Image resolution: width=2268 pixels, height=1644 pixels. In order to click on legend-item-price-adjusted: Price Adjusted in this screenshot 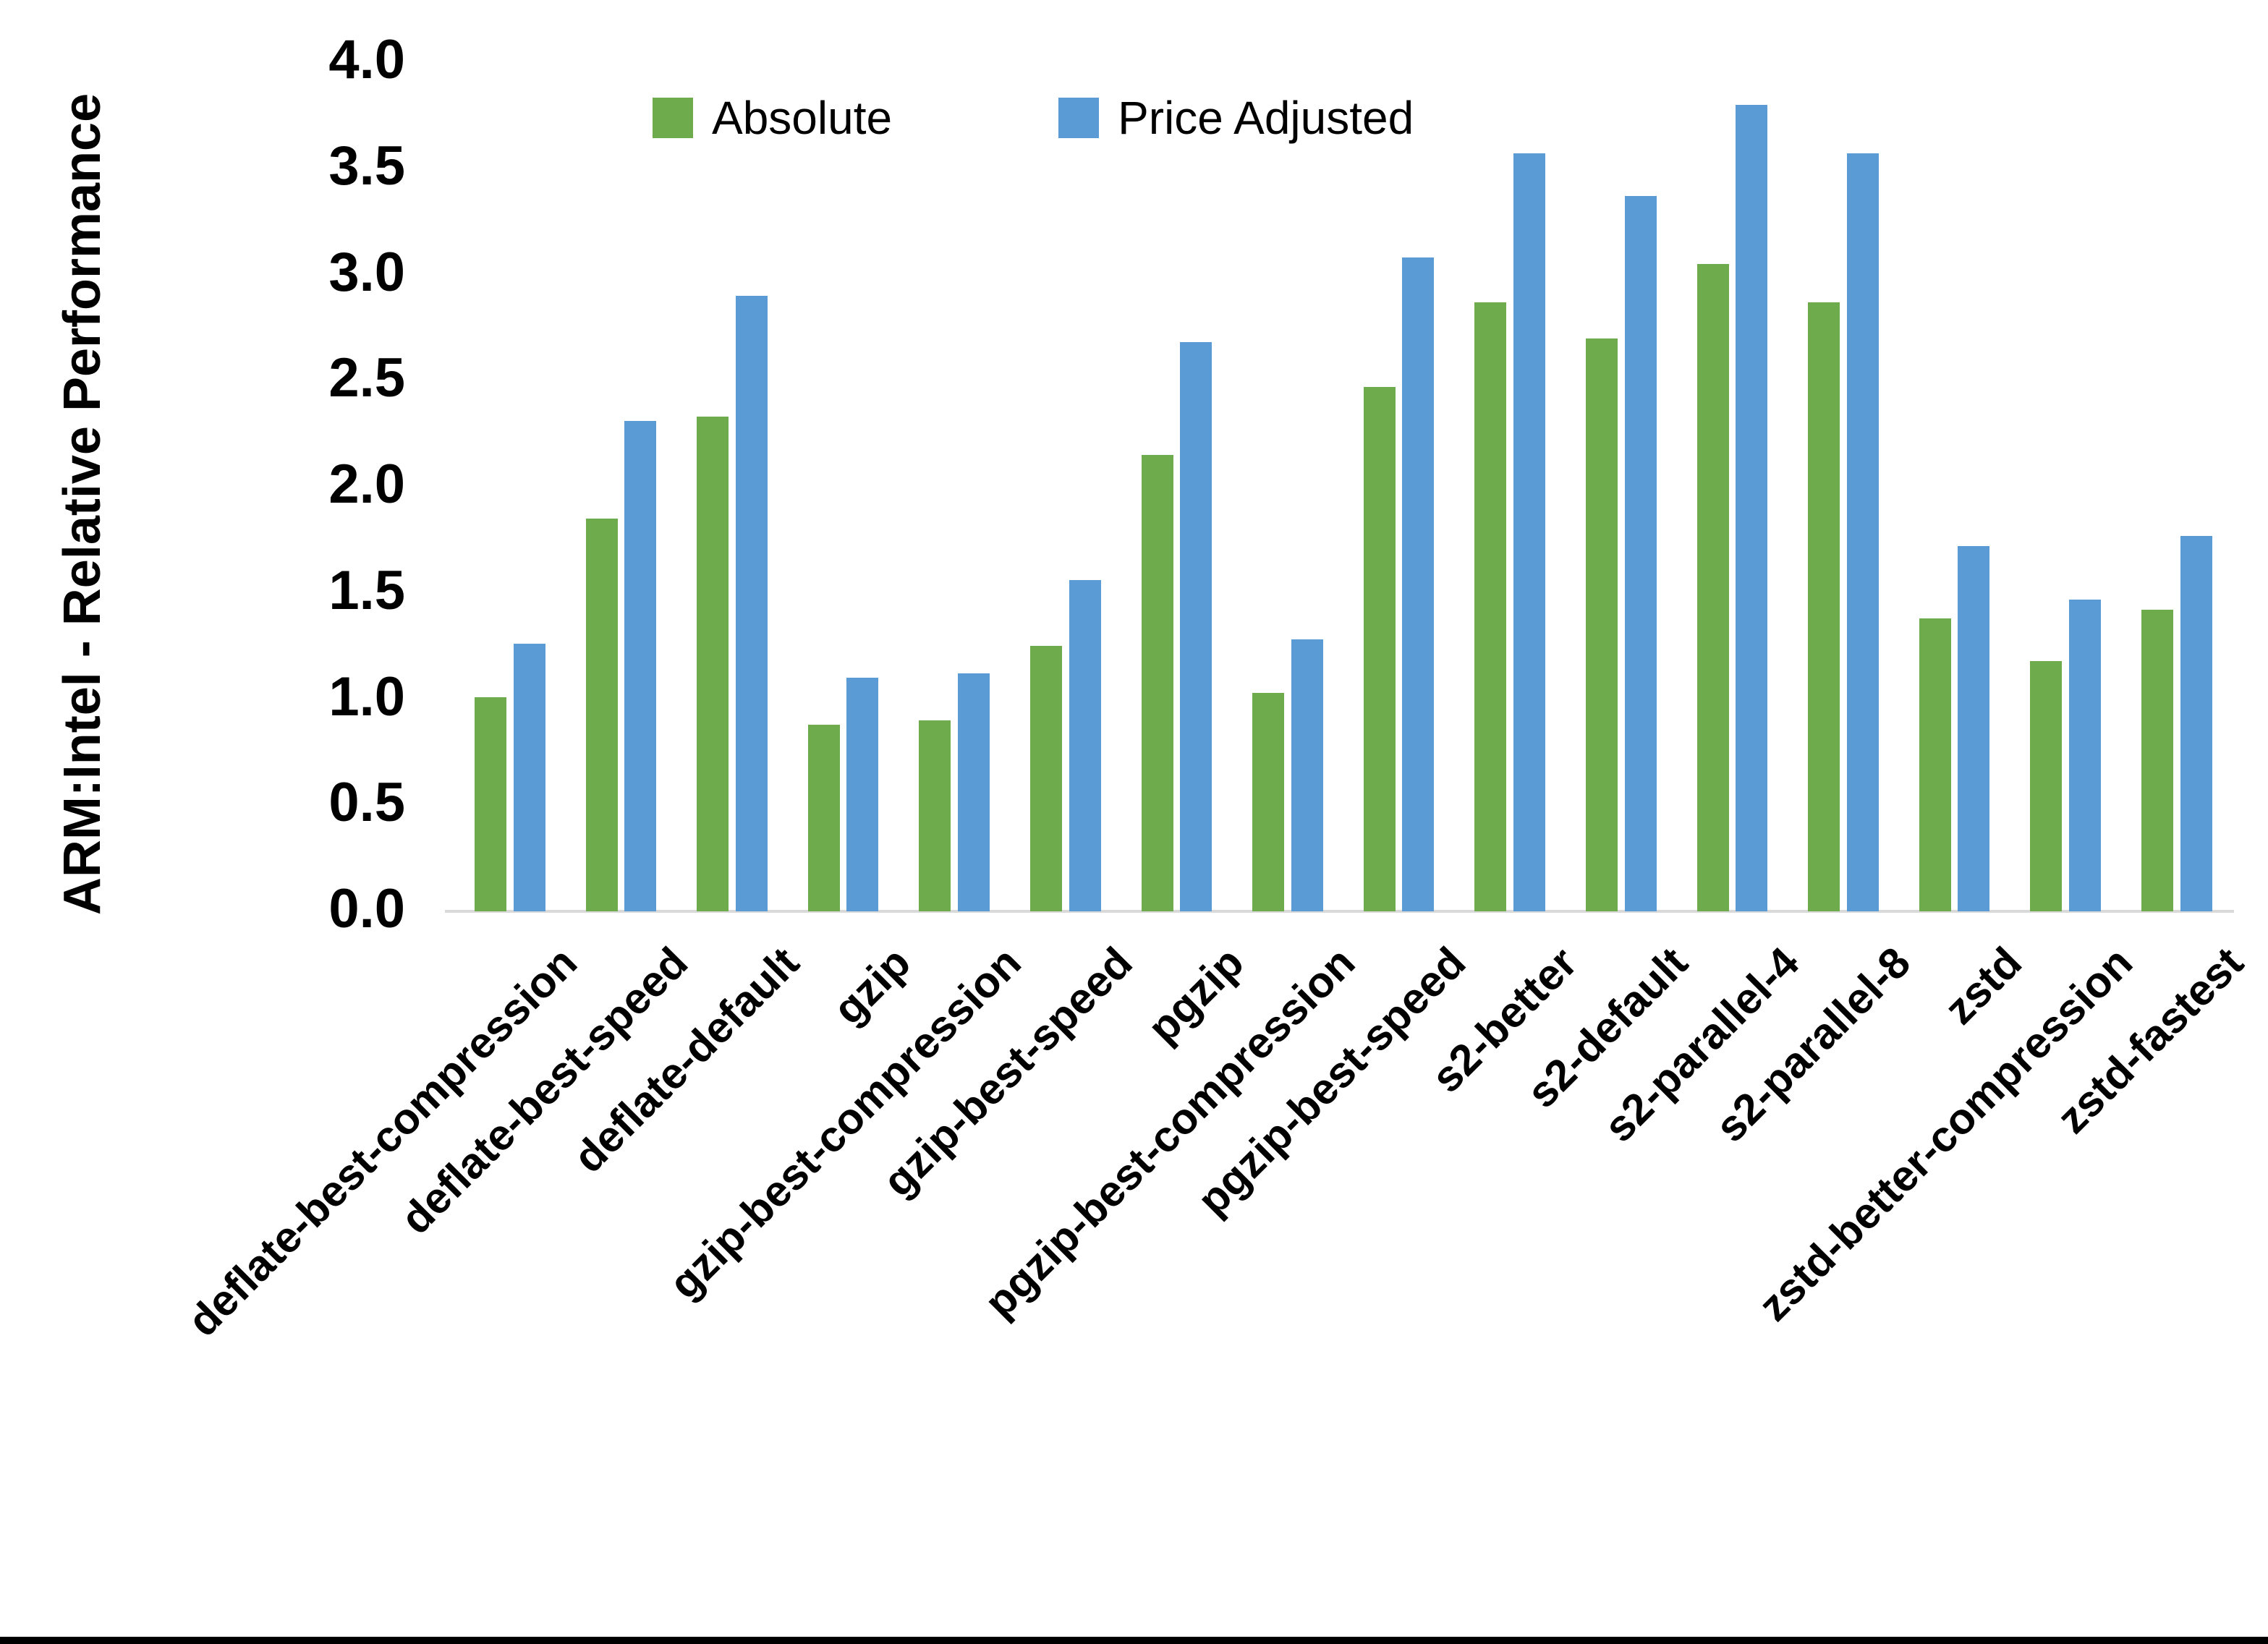, I will do `click(1236, 118)`.